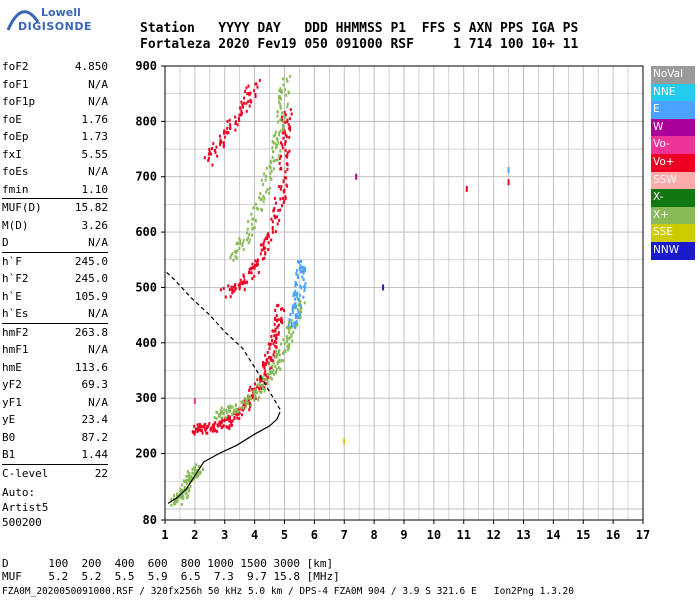  I want to click on param-value: 69.3, so click(95, 384).